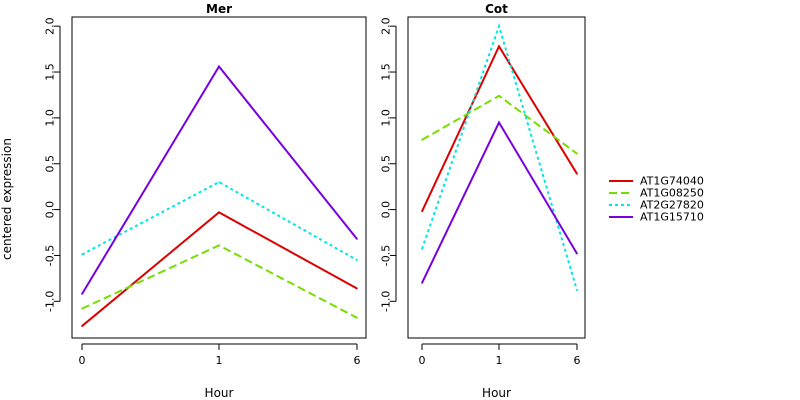 The width and height of the screenshot is (800, 400). Describe the element at coordinates (50, 210) in the screenshot. I see `y-tick-label-mer: 0.0` at that location.